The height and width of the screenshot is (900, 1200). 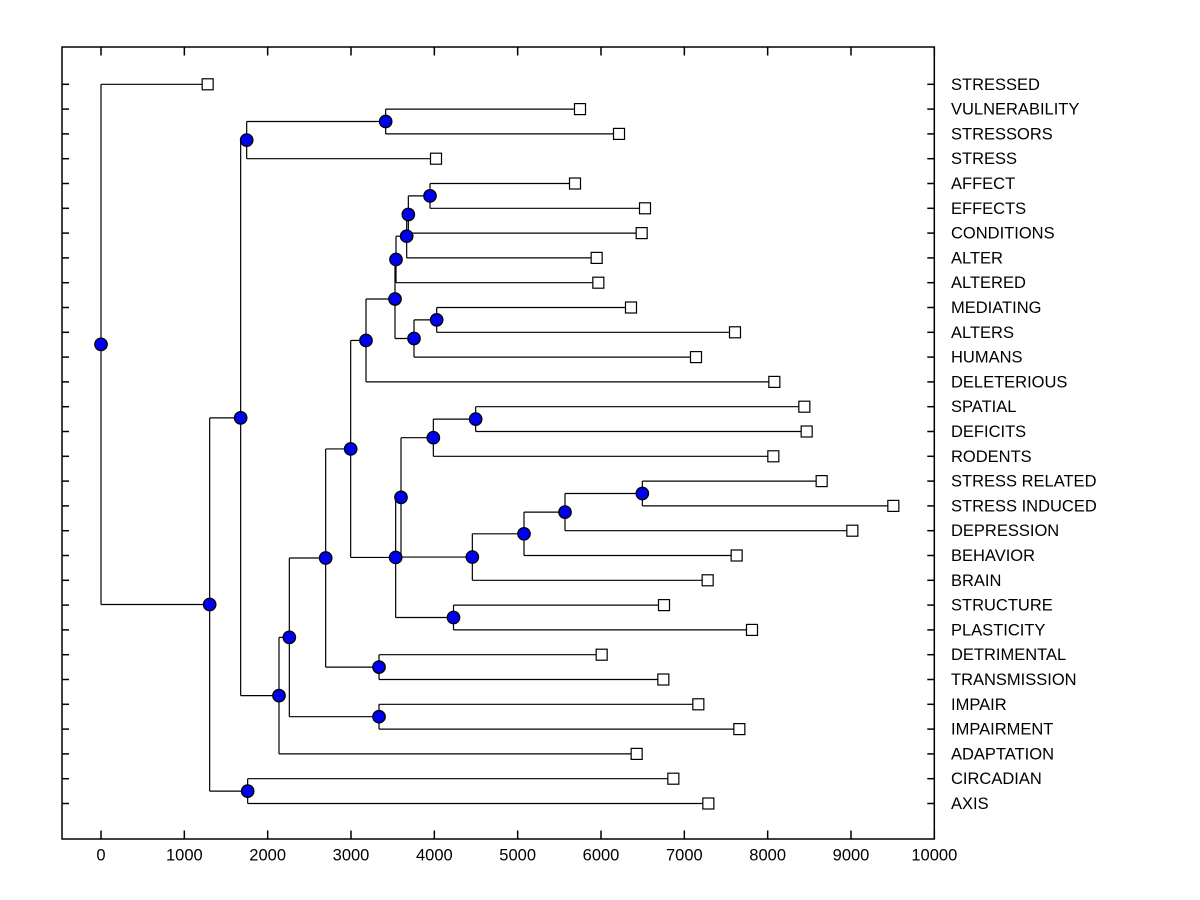 What do you see at coordinates (1008, 655) in the screenshot?
I see `leaf-label-detrimental: DETRIMENTAL` at bounding box center [1008, 655].